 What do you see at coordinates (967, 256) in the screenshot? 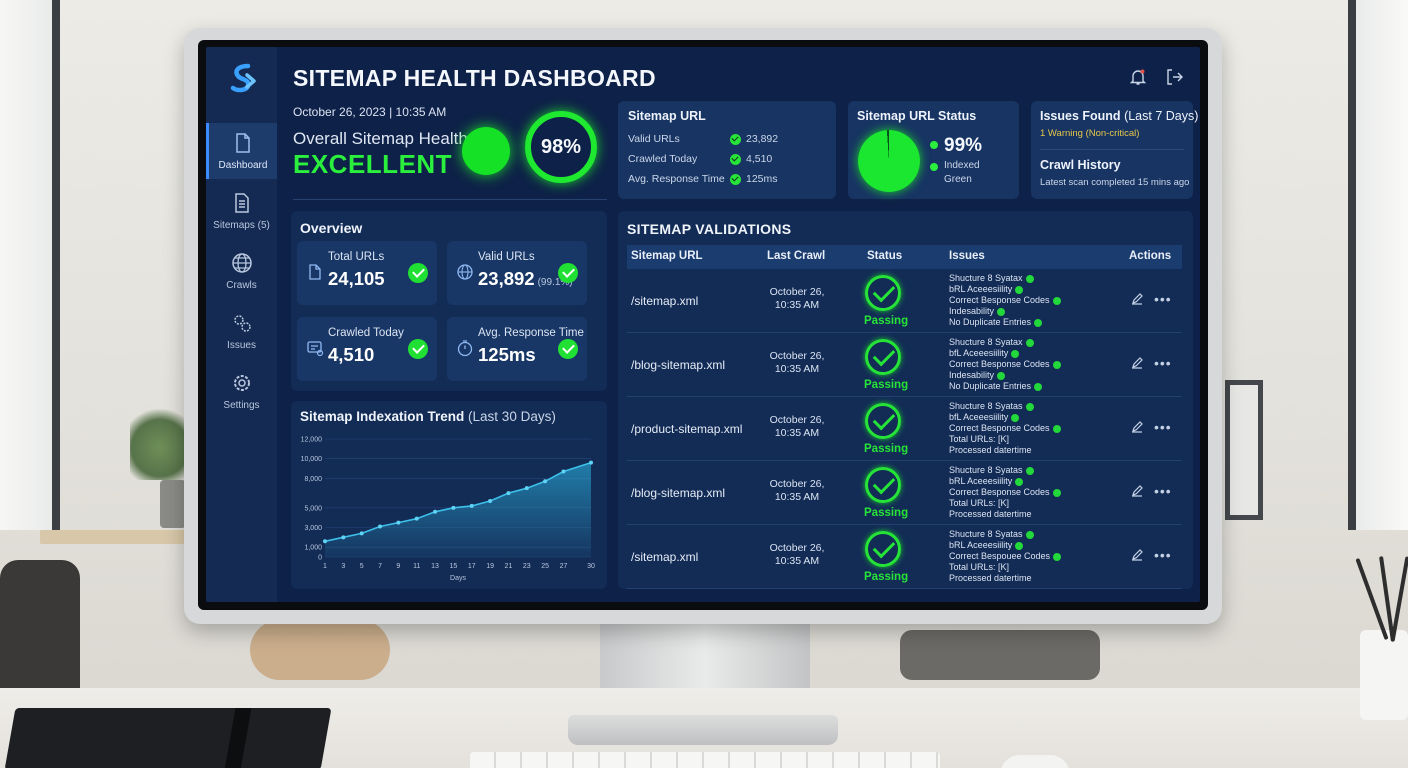
I see `column-header: Issues` at bounding box center [967, 256].